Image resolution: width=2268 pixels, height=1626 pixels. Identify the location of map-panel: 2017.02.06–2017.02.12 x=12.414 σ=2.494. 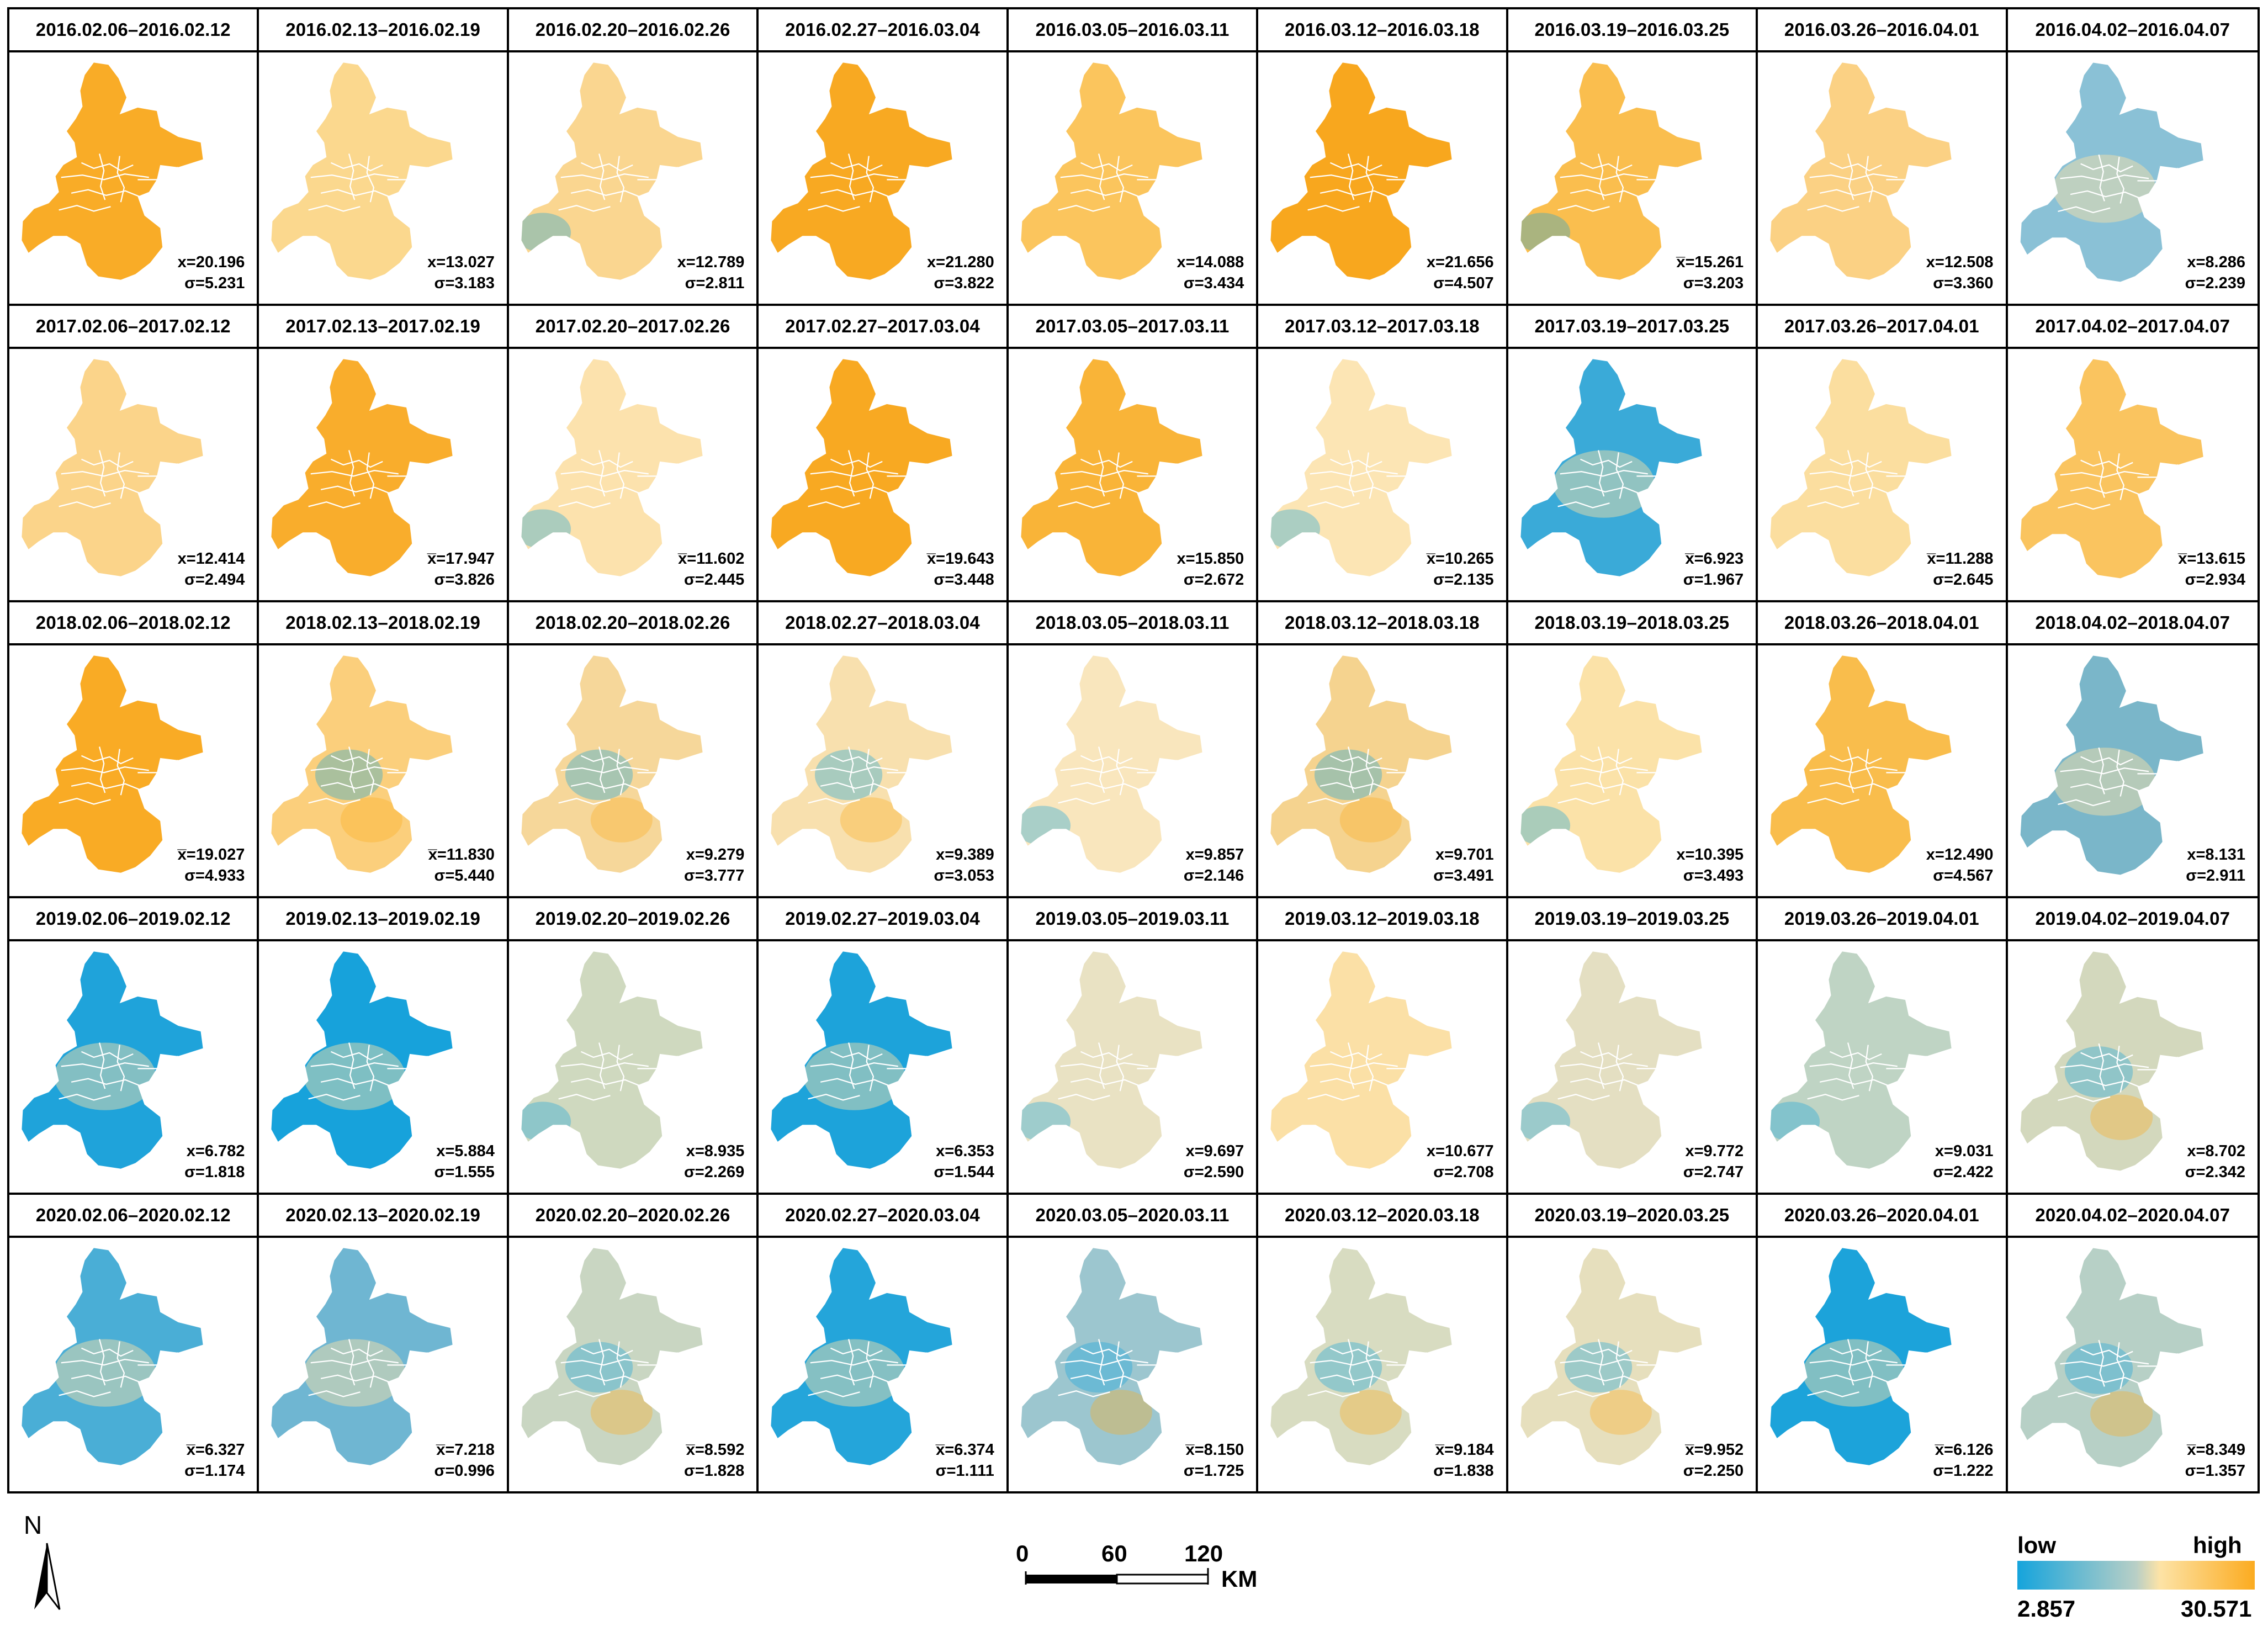
(134, 453).